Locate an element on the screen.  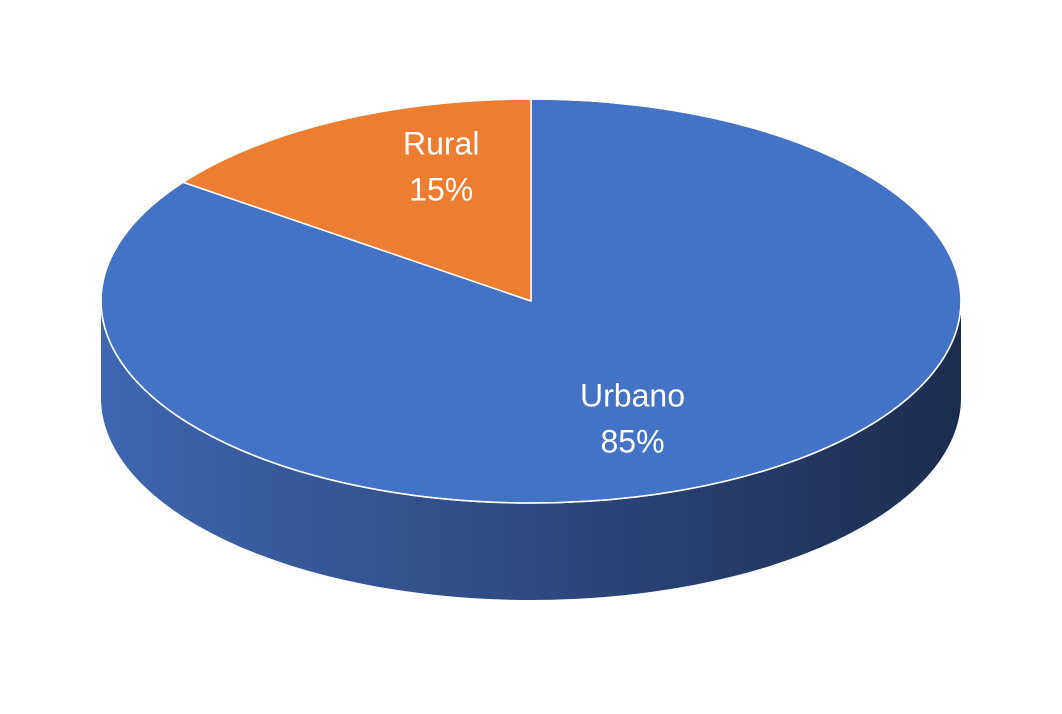
slice-value-rural: 15% is located at coordinates (441, 190).